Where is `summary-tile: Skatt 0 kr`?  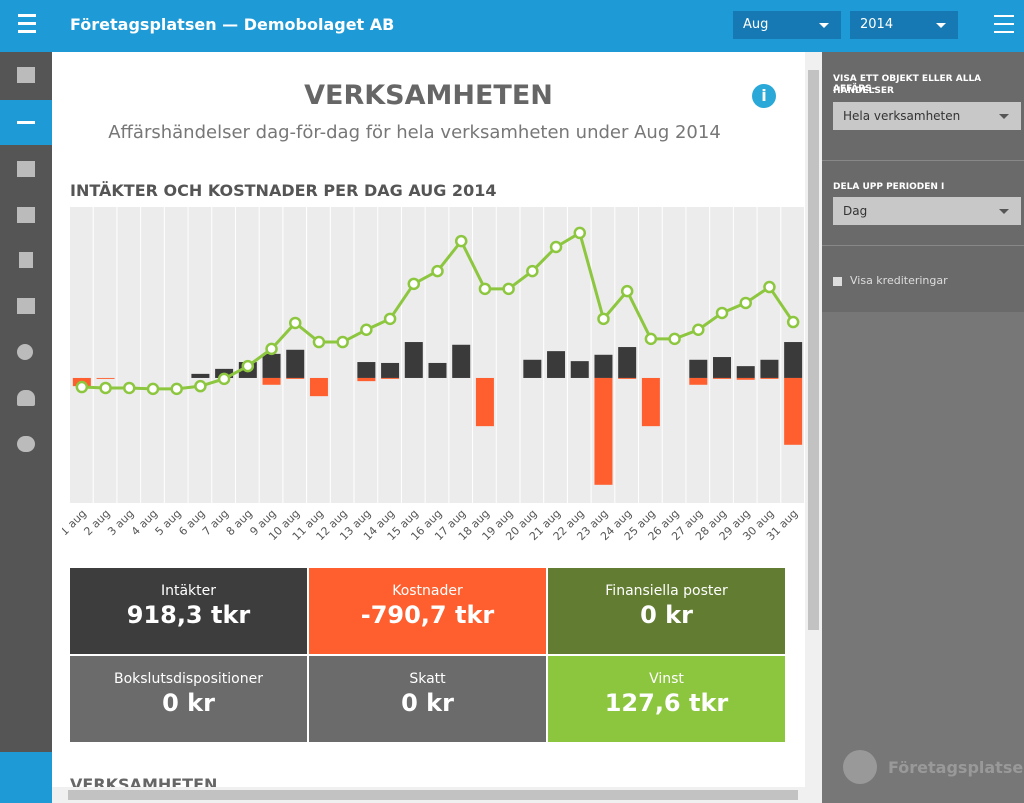
summary-tile: Skatt 0 kr is located at coordinates (427, 699).